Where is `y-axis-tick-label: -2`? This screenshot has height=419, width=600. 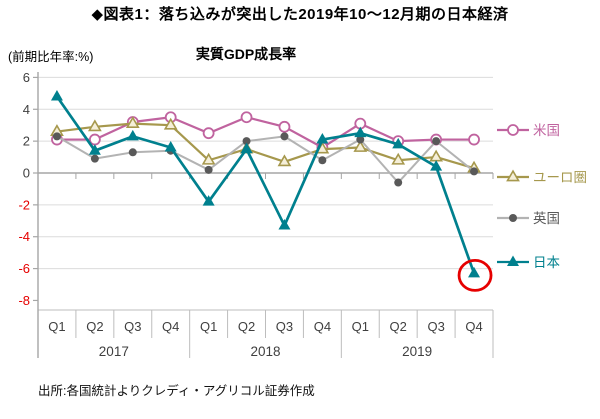
y-axis-tick-label: -2 is located at coordinates (24, 204).